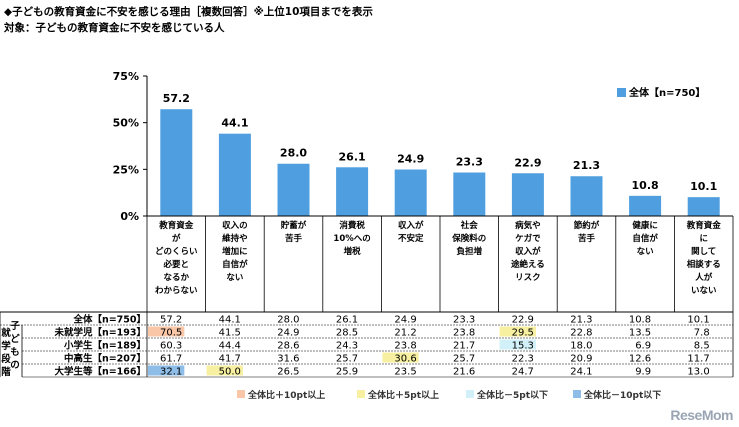 The height and width of the screenshot is (427, 739). Describe the element at coordinates (581, 372) in the screenshot. I see `table-cell: 24.1` at that location.